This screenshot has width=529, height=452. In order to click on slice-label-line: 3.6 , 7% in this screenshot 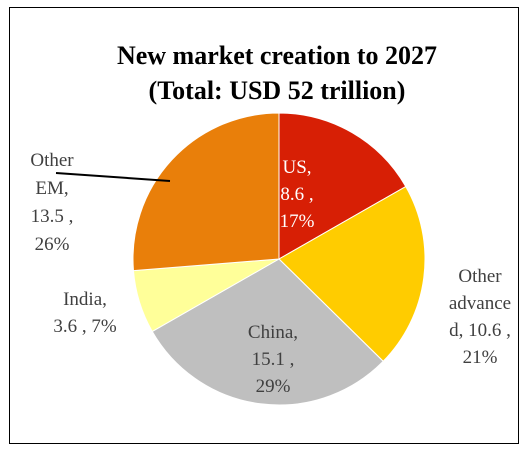, I will do `click(85, 326)`.